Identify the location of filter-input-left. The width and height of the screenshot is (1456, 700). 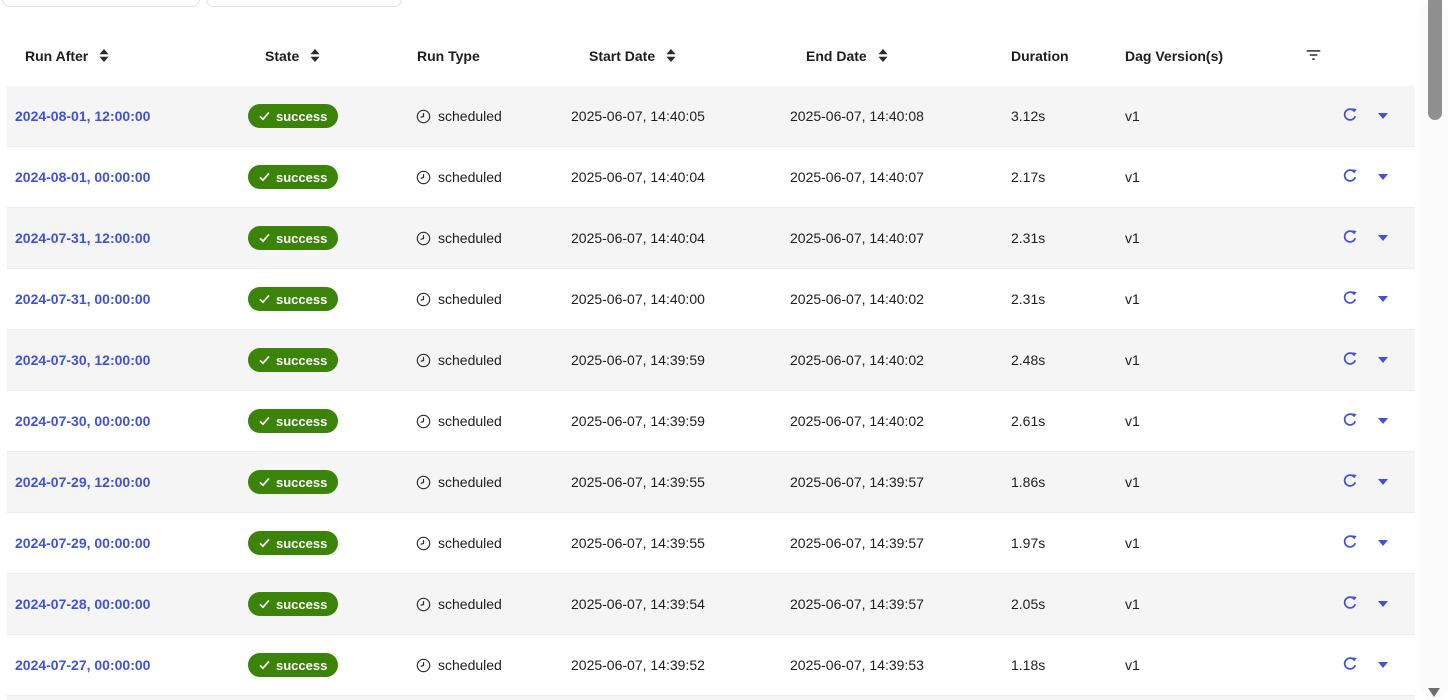
(101, 3).